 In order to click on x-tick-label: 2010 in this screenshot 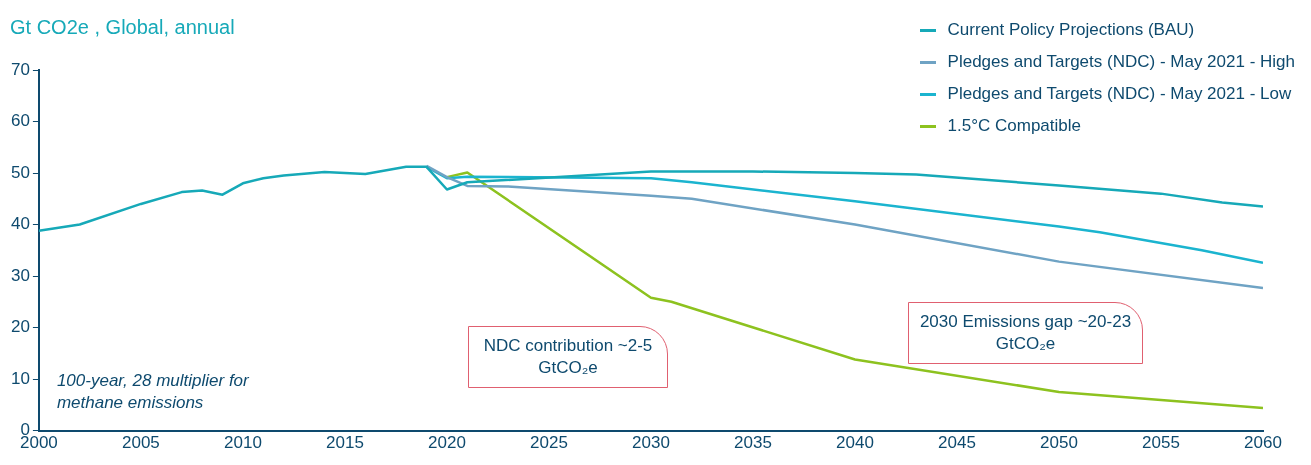, I will do `click(243, 443)`.